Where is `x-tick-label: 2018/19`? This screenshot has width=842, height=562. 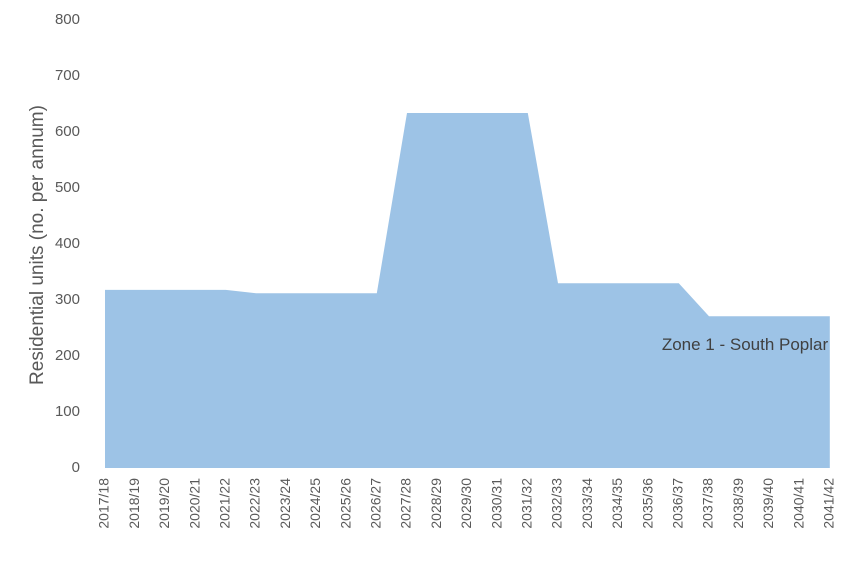 x-tick-label: 2018/19 is located at coordinates (134, 503).